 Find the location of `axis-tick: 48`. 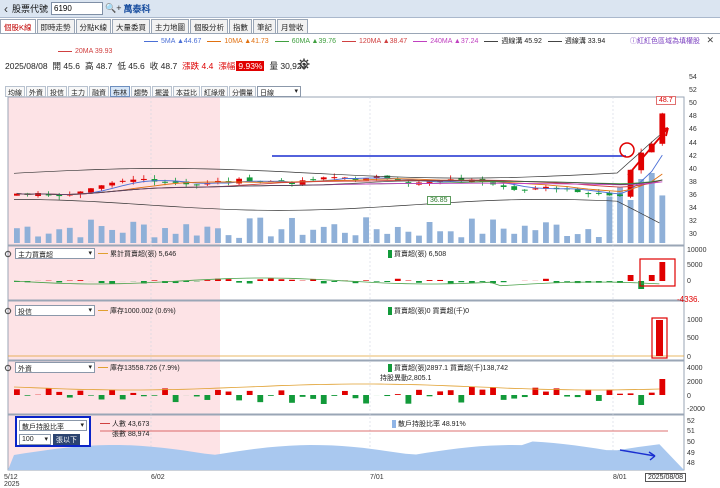

axis-tick: 48 is located at coordinates (691, 463).